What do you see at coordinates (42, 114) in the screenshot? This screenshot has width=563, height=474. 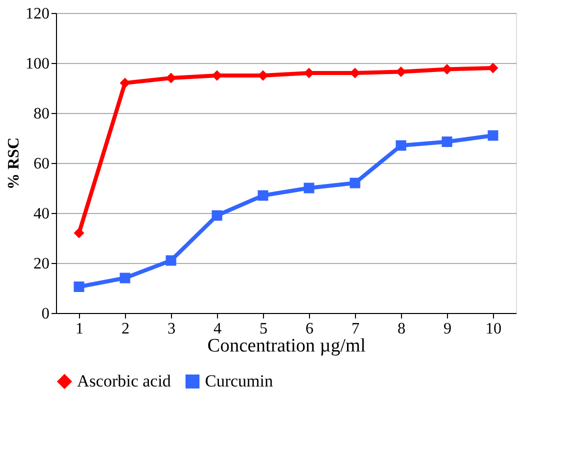 I see `y-tick-label: 80` at bounding box center [42, 114].